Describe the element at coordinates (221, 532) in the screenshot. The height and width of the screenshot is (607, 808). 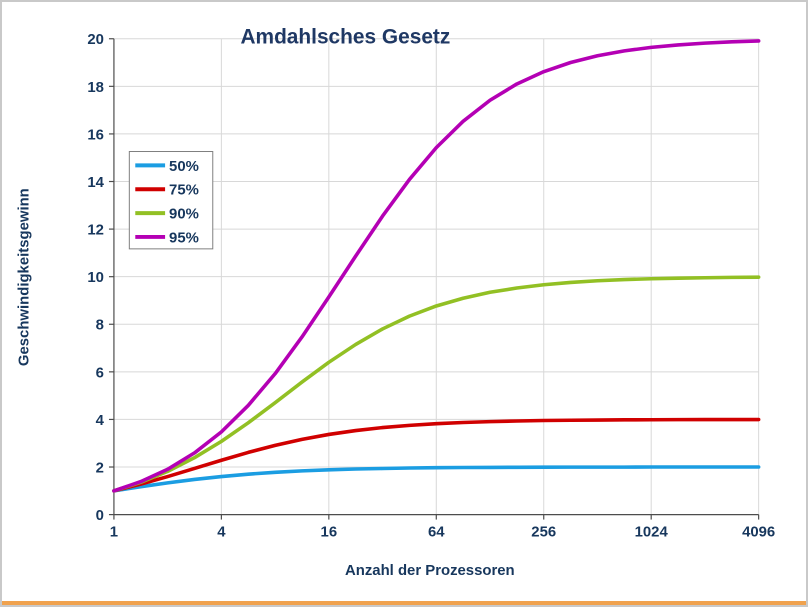
I see `x-tick-label: 4` at that location.